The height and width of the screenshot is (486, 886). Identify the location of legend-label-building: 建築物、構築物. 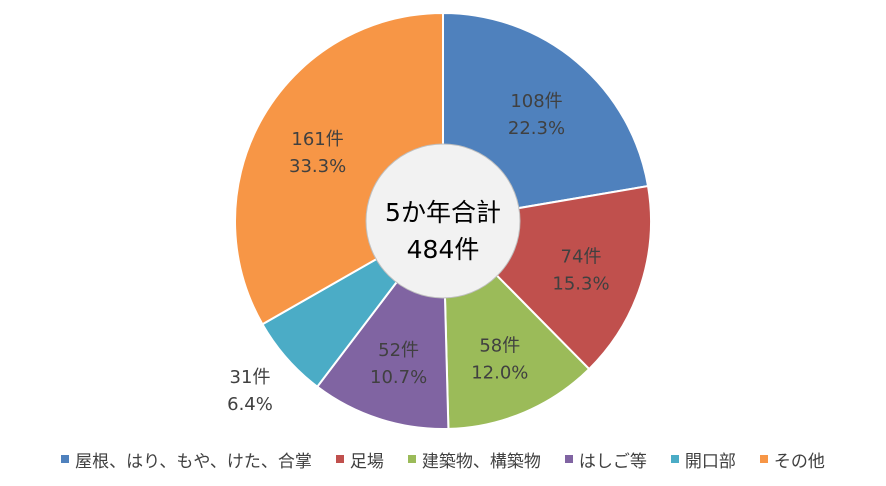
(481, 461).